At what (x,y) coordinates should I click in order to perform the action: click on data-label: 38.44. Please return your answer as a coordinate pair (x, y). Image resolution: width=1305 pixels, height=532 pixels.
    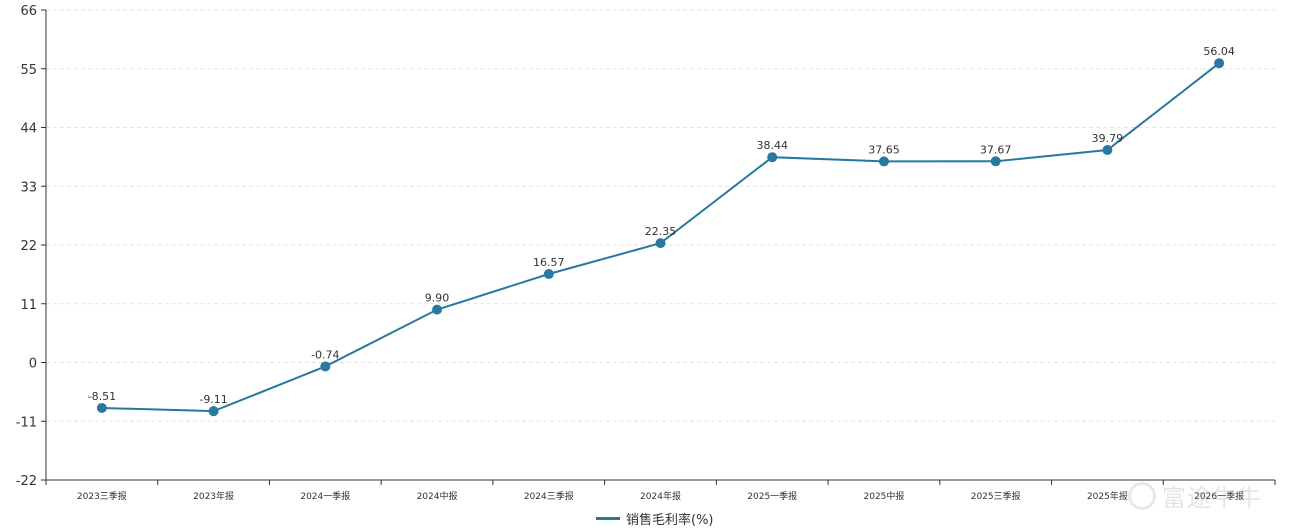
    Looking at the image, I should click on (772, 145).